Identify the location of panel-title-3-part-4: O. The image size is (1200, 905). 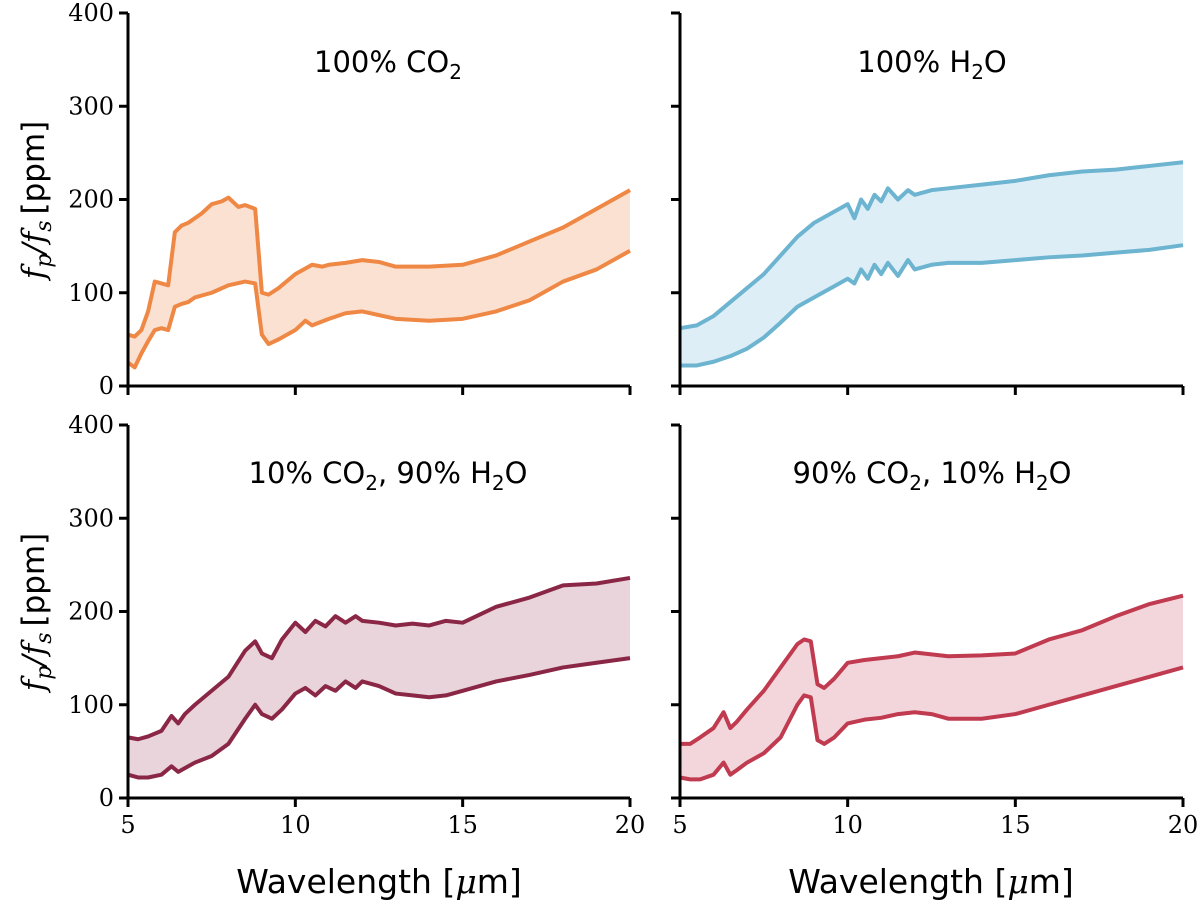
(516, 473).